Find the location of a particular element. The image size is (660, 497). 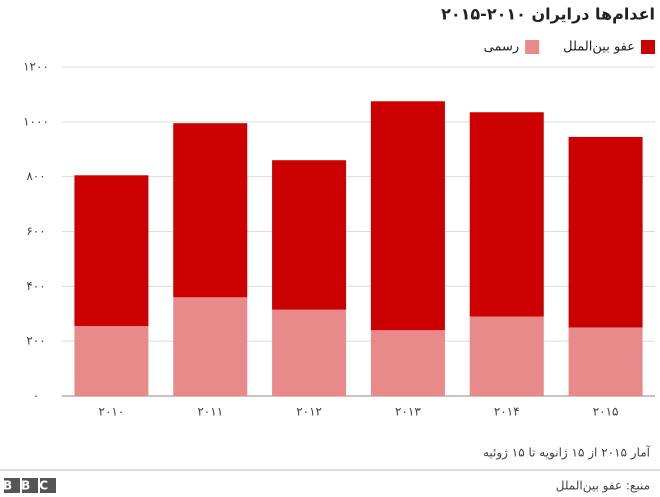

x-tick-label: ۲۰۱۵ is located at coordinates (606, 412).